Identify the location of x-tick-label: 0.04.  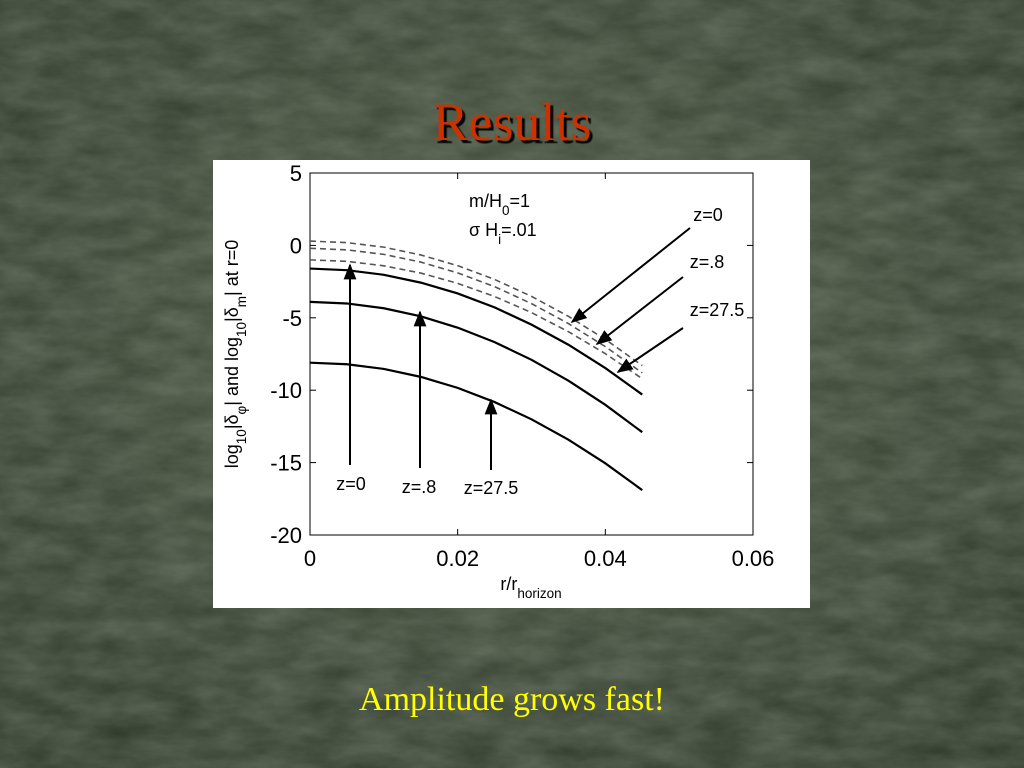
(605, 558).